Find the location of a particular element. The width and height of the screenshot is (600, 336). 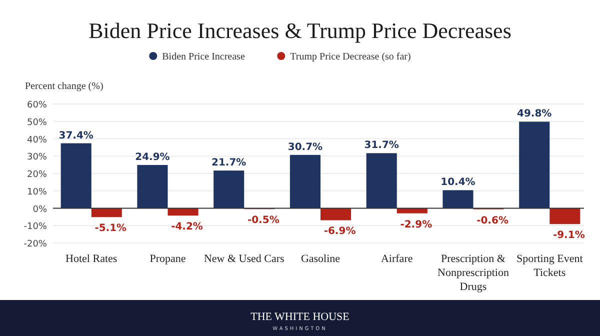

y-tick-label: 60% is located at coordinates (37, 105).